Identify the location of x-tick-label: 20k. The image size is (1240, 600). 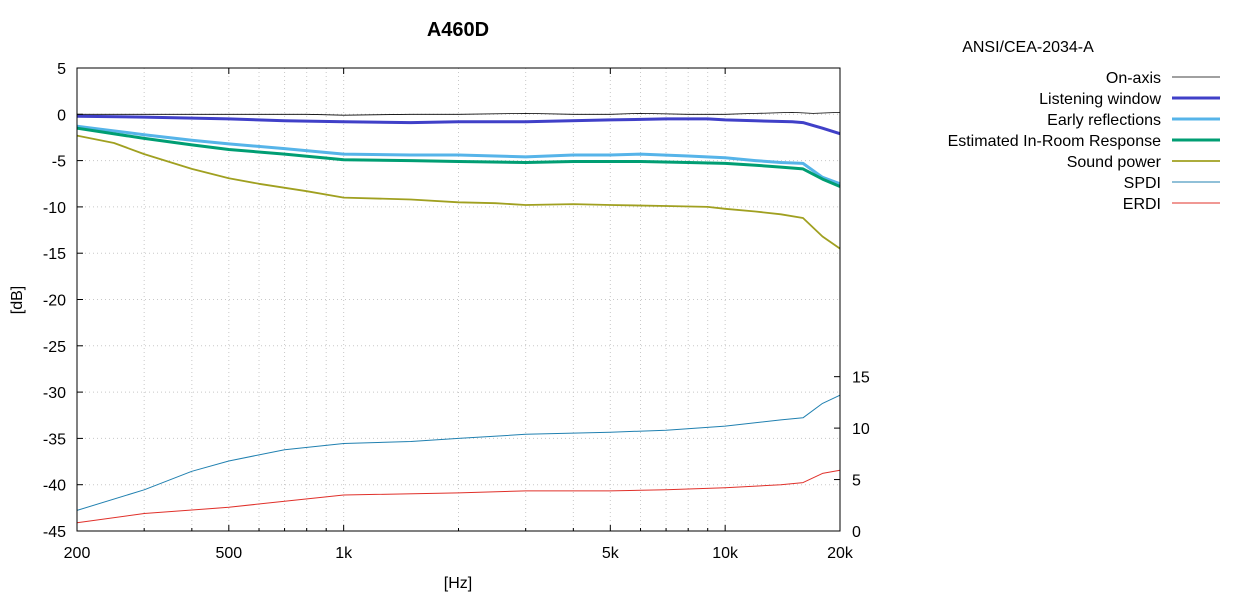
(840, 553).